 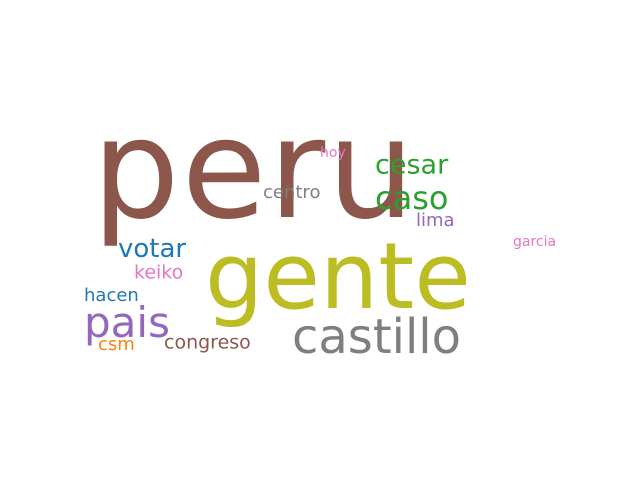 I want to click on word-keiko: keiko, so click(x=159, y=272).